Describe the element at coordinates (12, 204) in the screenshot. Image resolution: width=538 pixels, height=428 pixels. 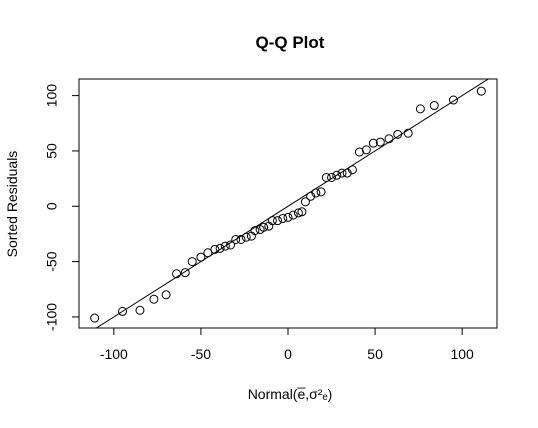
I see `y-axis-label: Sorted Residuals` at that location.